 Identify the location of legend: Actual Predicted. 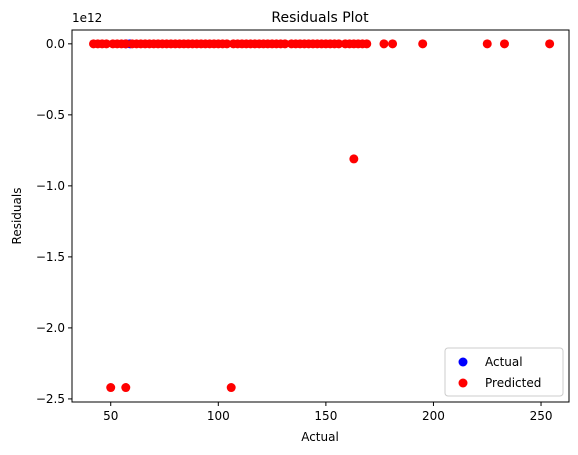
(504, 372).